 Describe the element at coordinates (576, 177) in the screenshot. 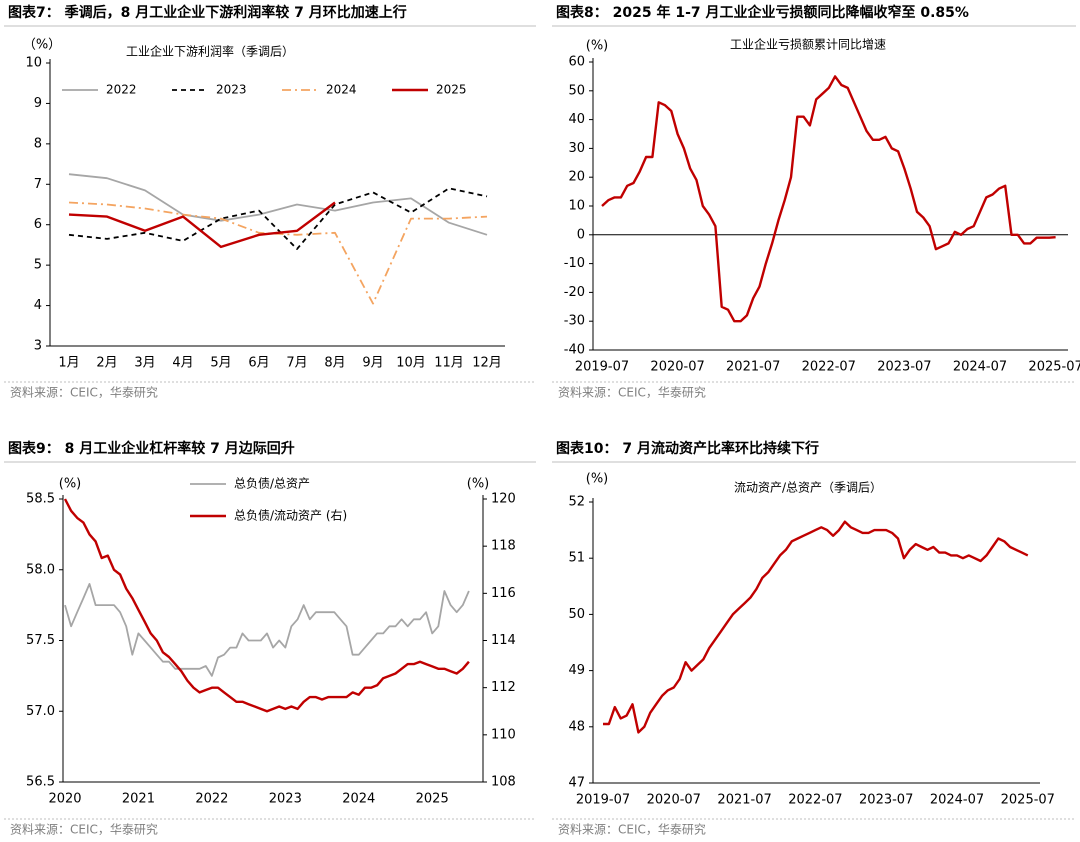

I see `y-tick-label: 20` at that location.